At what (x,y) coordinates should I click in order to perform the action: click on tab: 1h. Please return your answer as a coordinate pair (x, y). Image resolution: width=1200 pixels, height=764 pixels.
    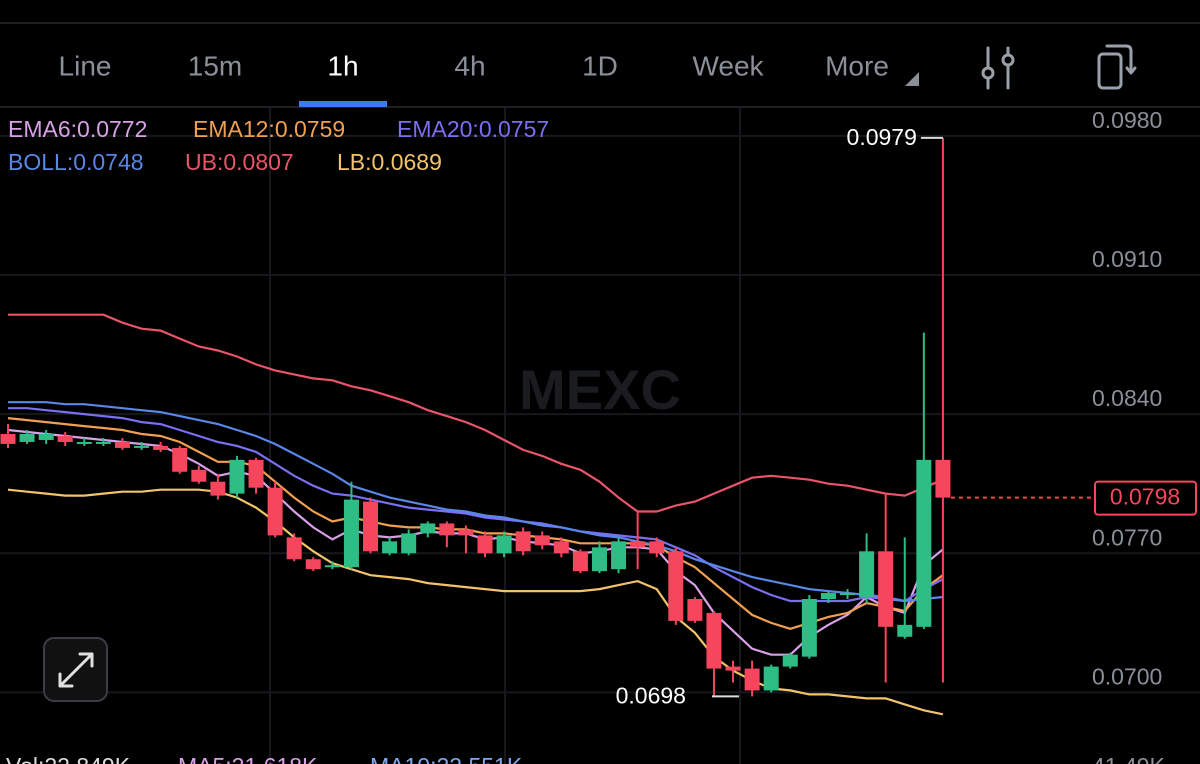
    Looking at the image, I should click on (342, 65).